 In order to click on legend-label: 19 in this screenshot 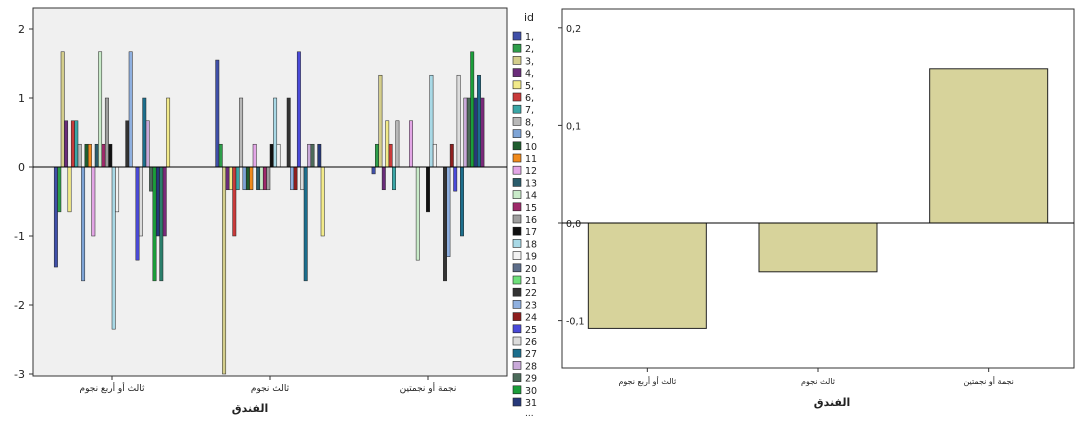, I will do `click(531, 257)`.